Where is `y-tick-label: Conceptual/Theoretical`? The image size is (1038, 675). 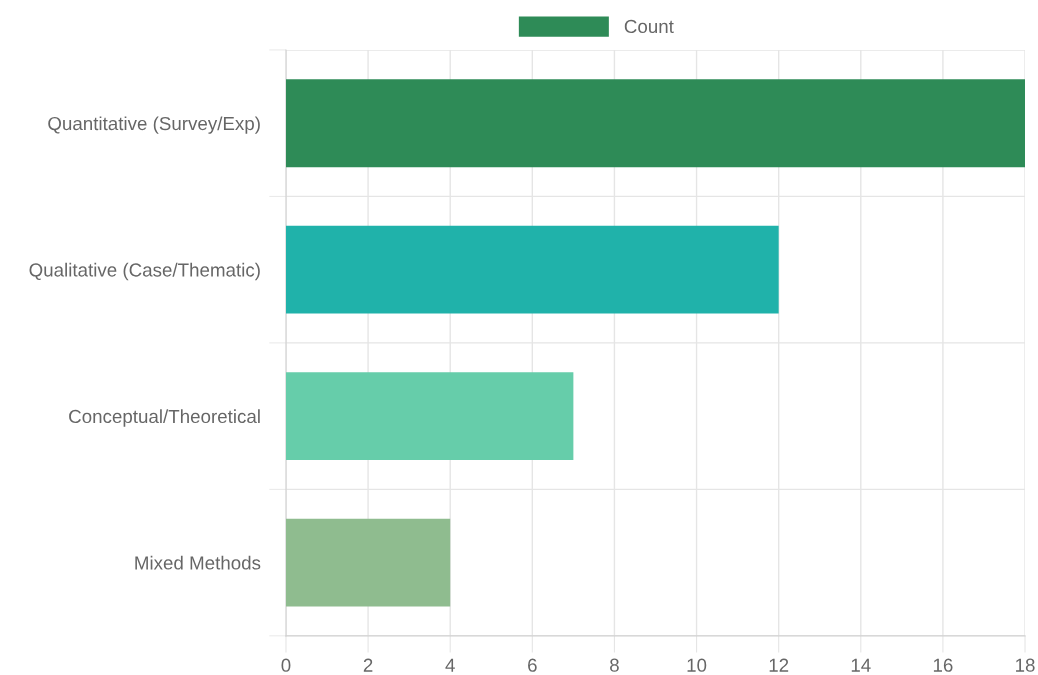
y-tick-label: Conceptual/Theoretical is located at coordinates (164, 418).